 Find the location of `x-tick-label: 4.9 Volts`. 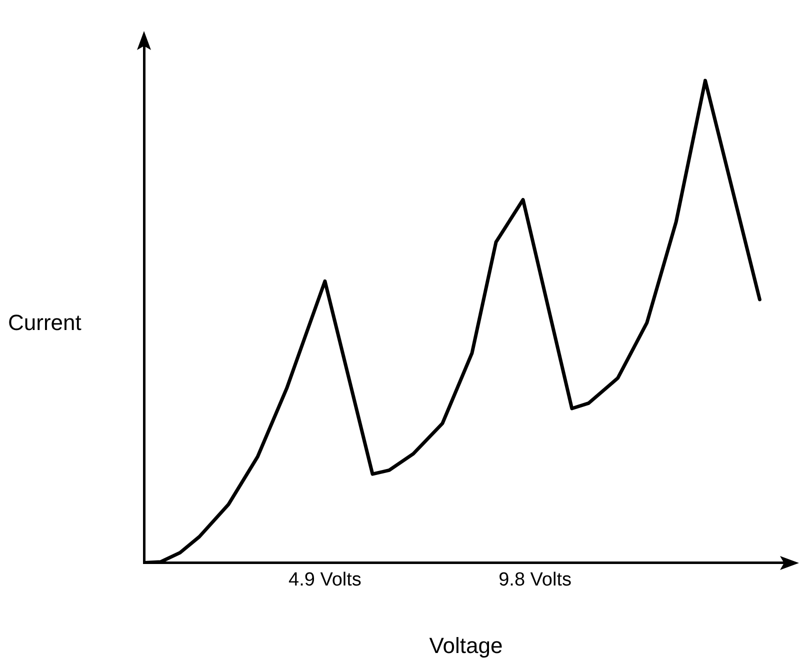

x-tick-label: 4.9 Volts is located at coordinates (325, 579).